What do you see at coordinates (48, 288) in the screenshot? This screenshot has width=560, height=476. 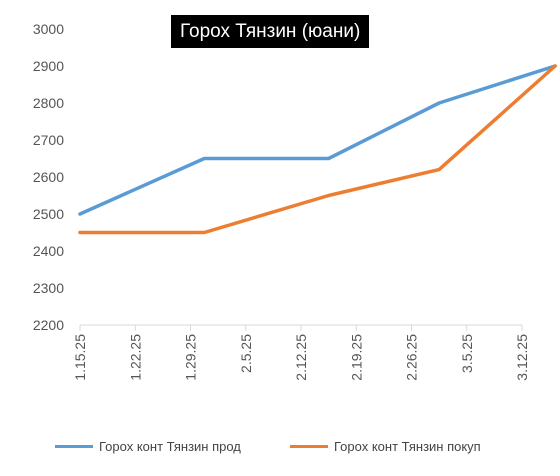 I see `y-tick-label: 2300` at bounding box center [48, 288].